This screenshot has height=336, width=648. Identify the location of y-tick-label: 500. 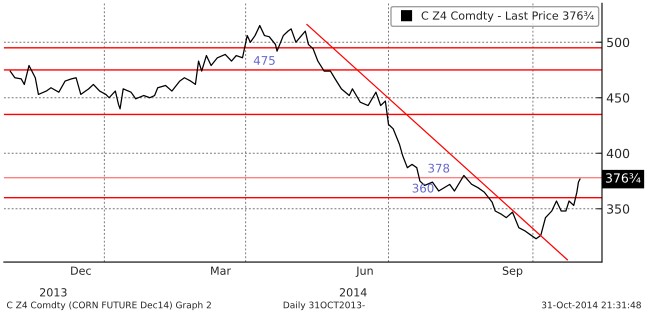
(618, 43).